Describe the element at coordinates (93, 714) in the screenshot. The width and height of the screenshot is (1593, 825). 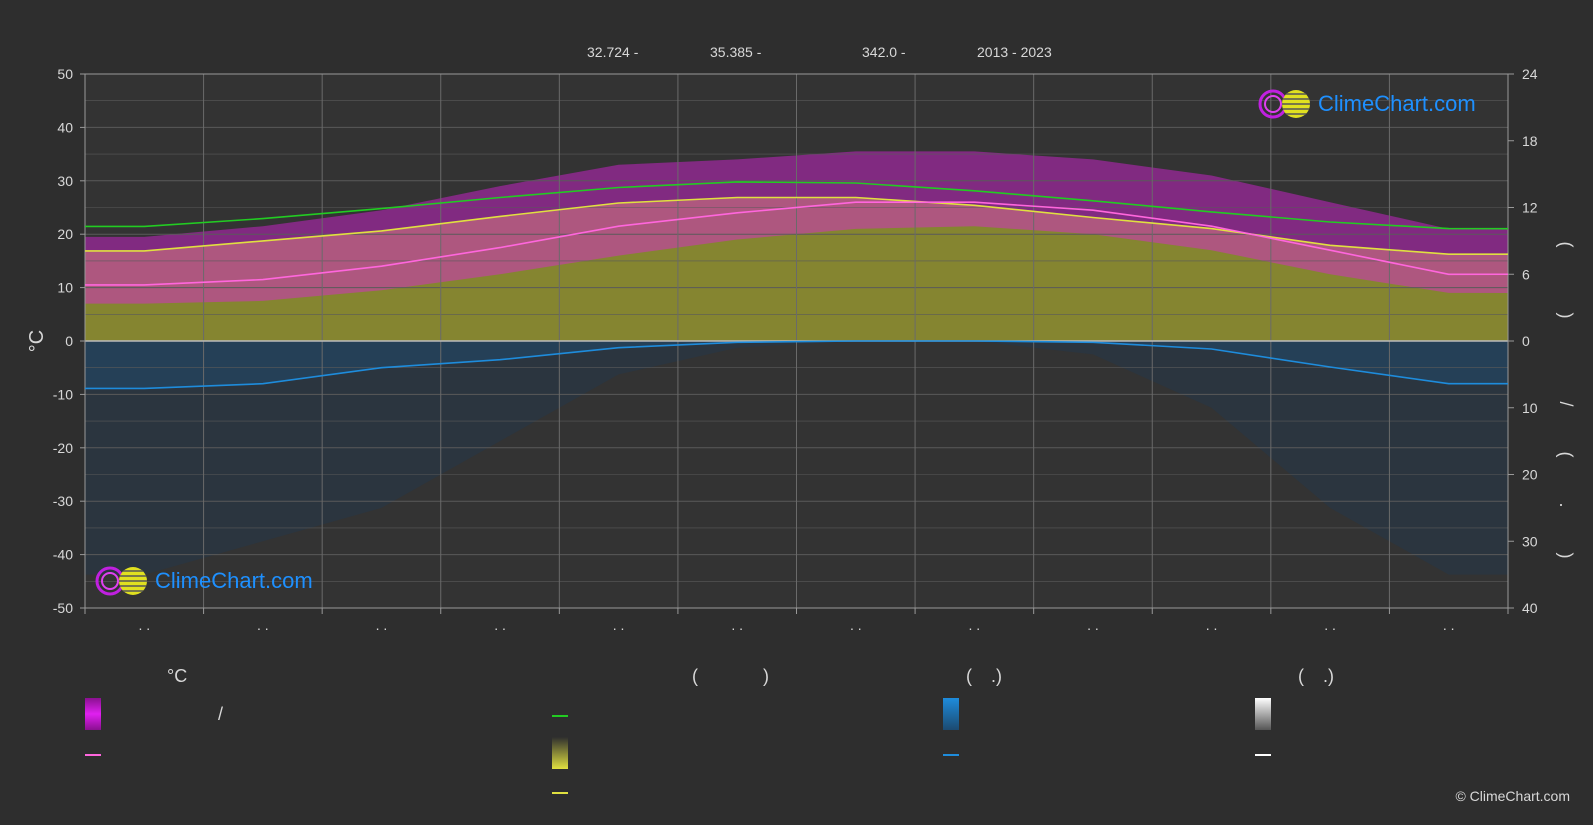
I see `legend-temp-range-swatch` at that location.